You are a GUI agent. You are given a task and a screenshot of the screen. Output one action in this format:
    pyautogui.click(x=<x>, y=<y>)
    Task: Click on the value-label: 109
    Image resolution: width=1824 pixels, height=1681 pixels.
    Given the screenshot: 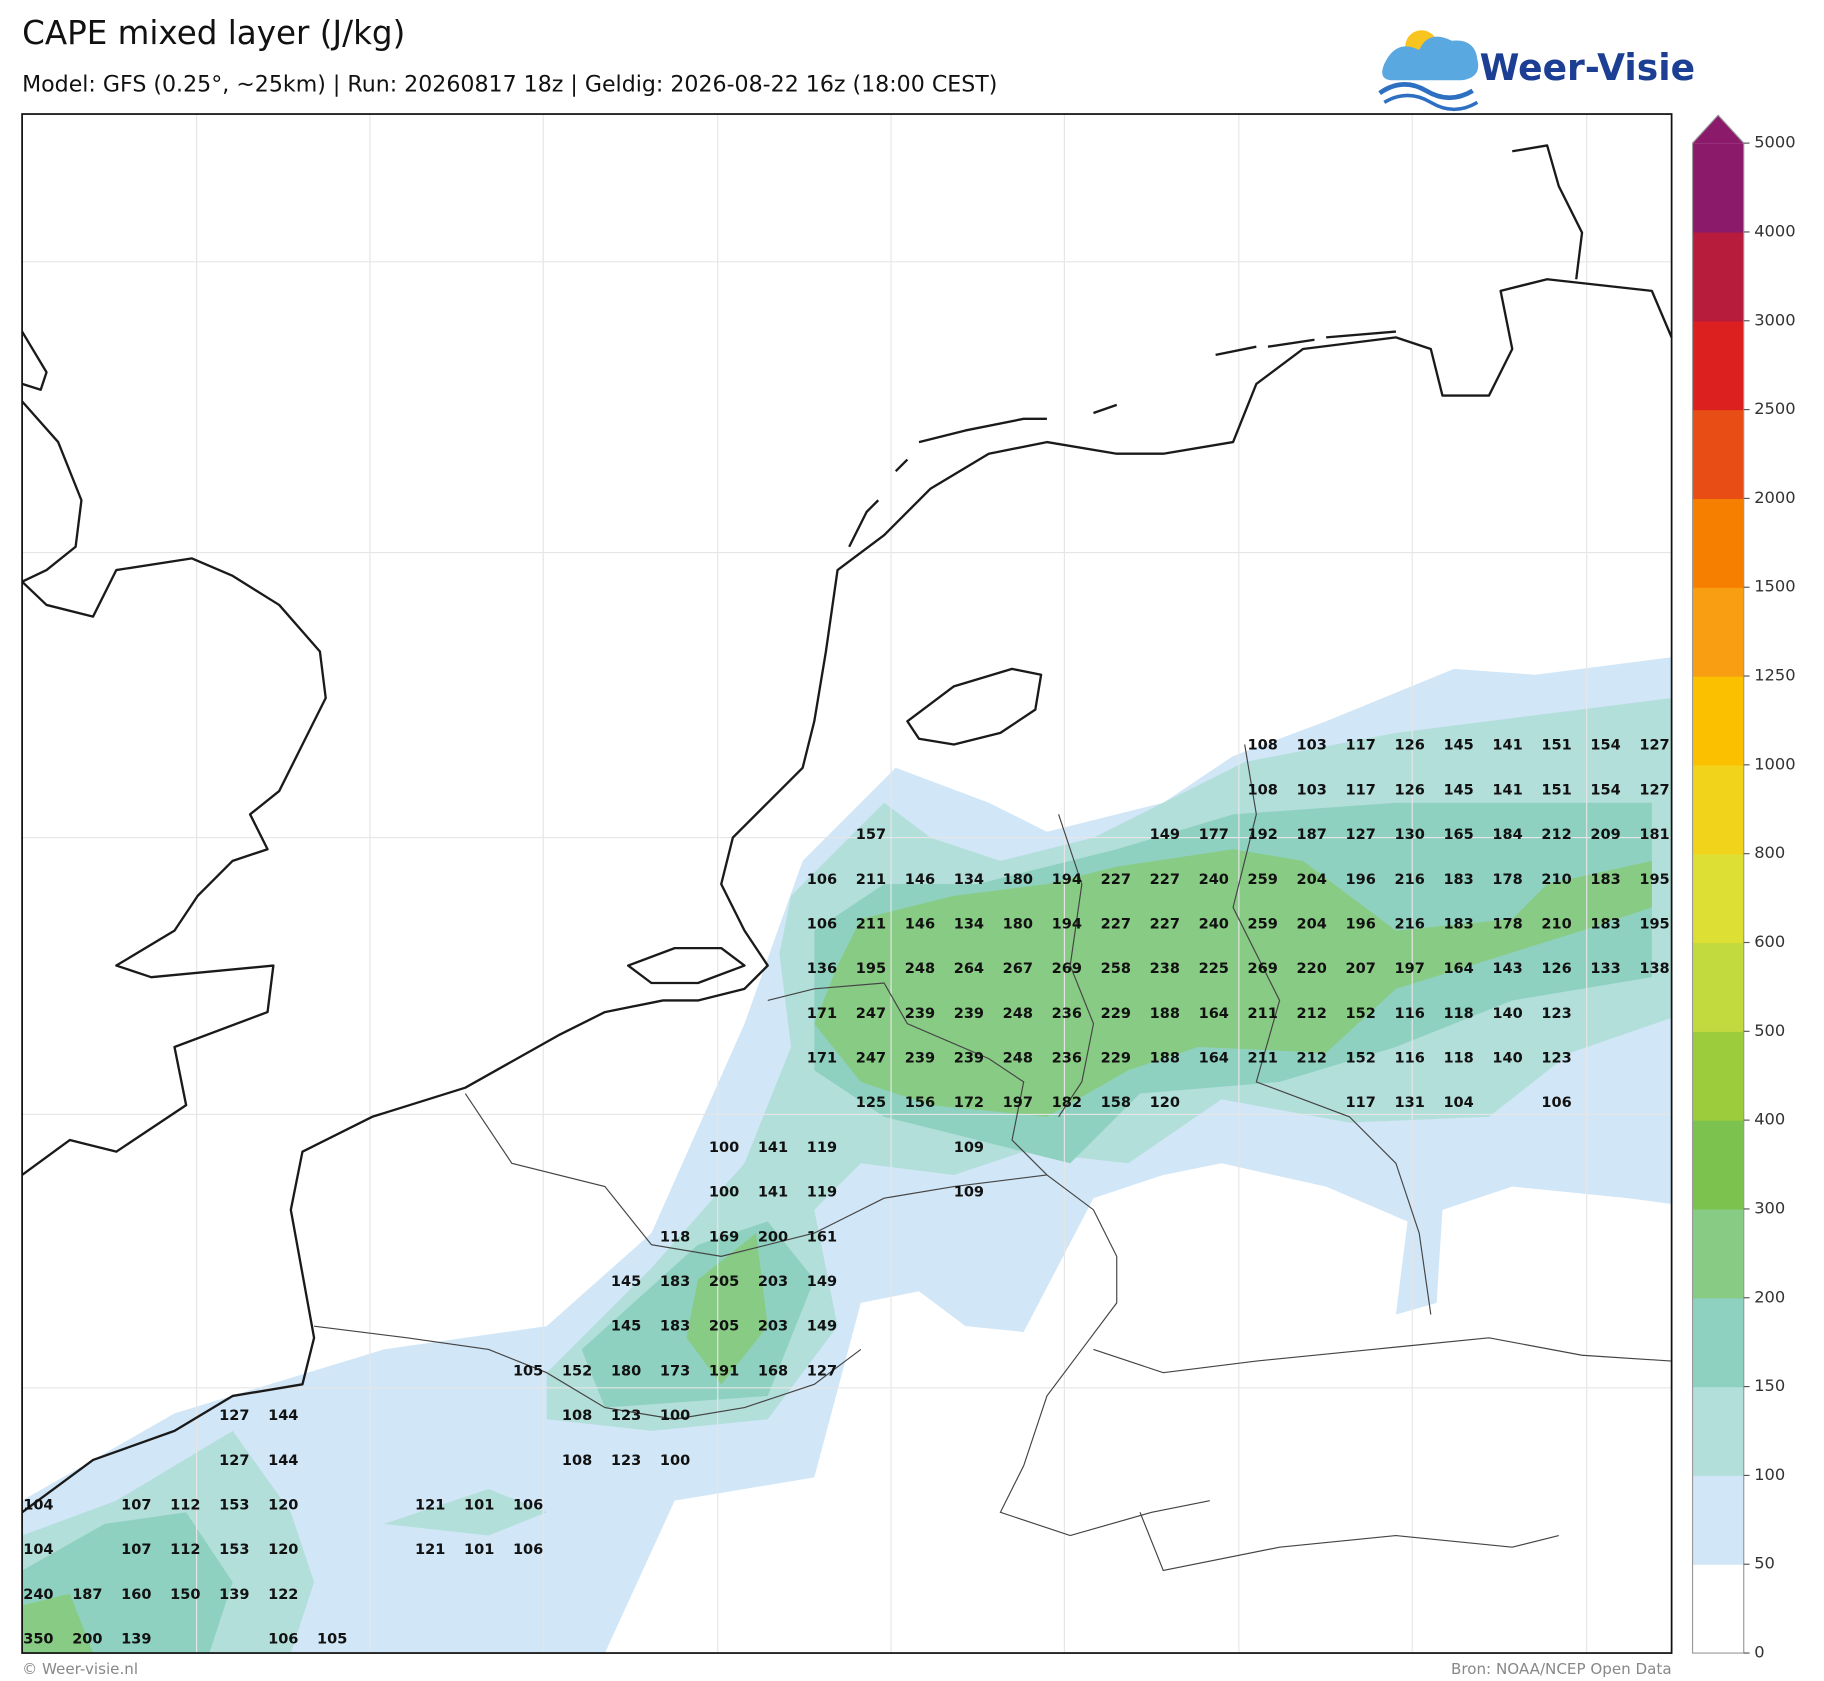 What is the action you would take?
    pyautogui.click(x=969, y=1148)
    